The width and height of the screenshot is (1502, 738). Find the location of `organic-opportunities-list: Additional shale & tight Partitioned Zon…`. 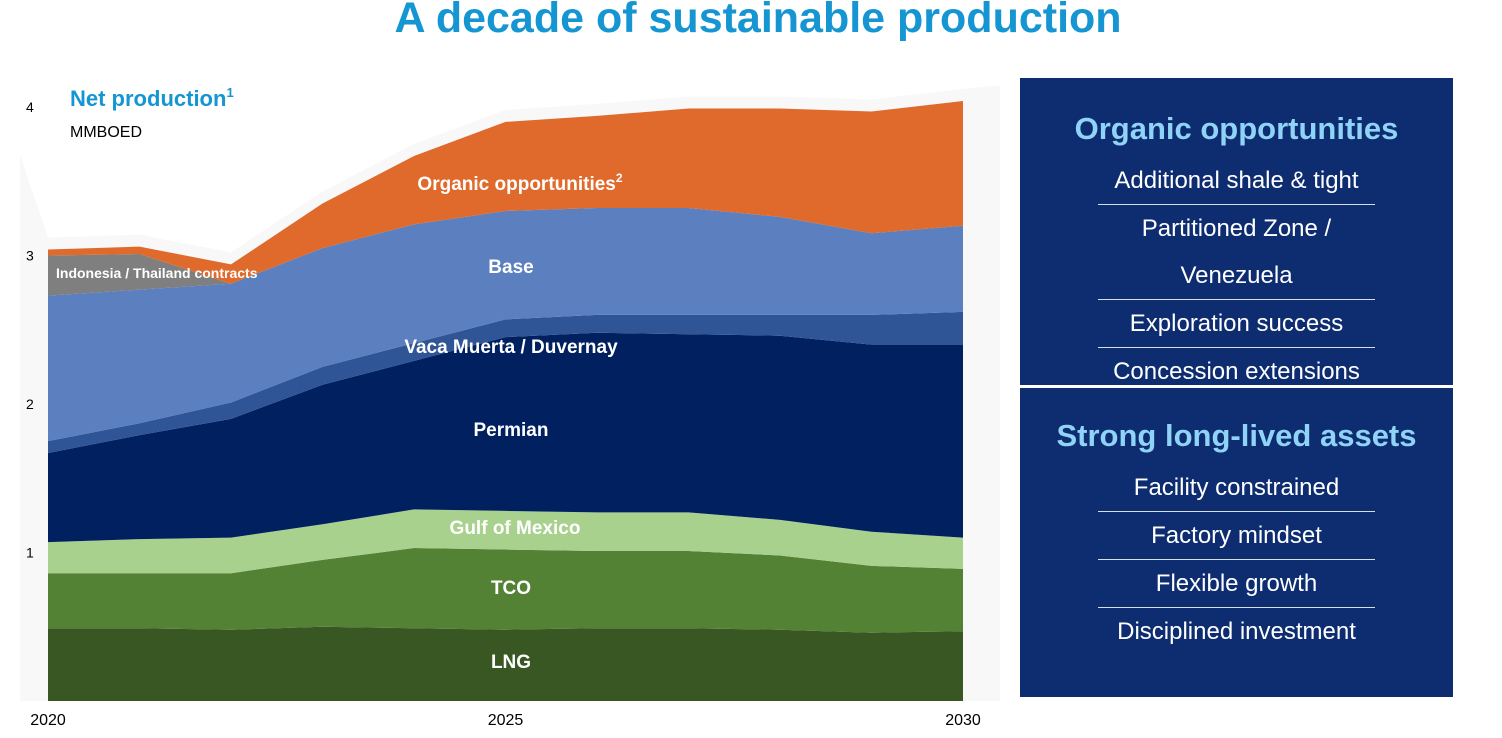

organic-opportunities-list: Additional shale & tight Partitioned Zon… is located at coordinates (1236, 276).